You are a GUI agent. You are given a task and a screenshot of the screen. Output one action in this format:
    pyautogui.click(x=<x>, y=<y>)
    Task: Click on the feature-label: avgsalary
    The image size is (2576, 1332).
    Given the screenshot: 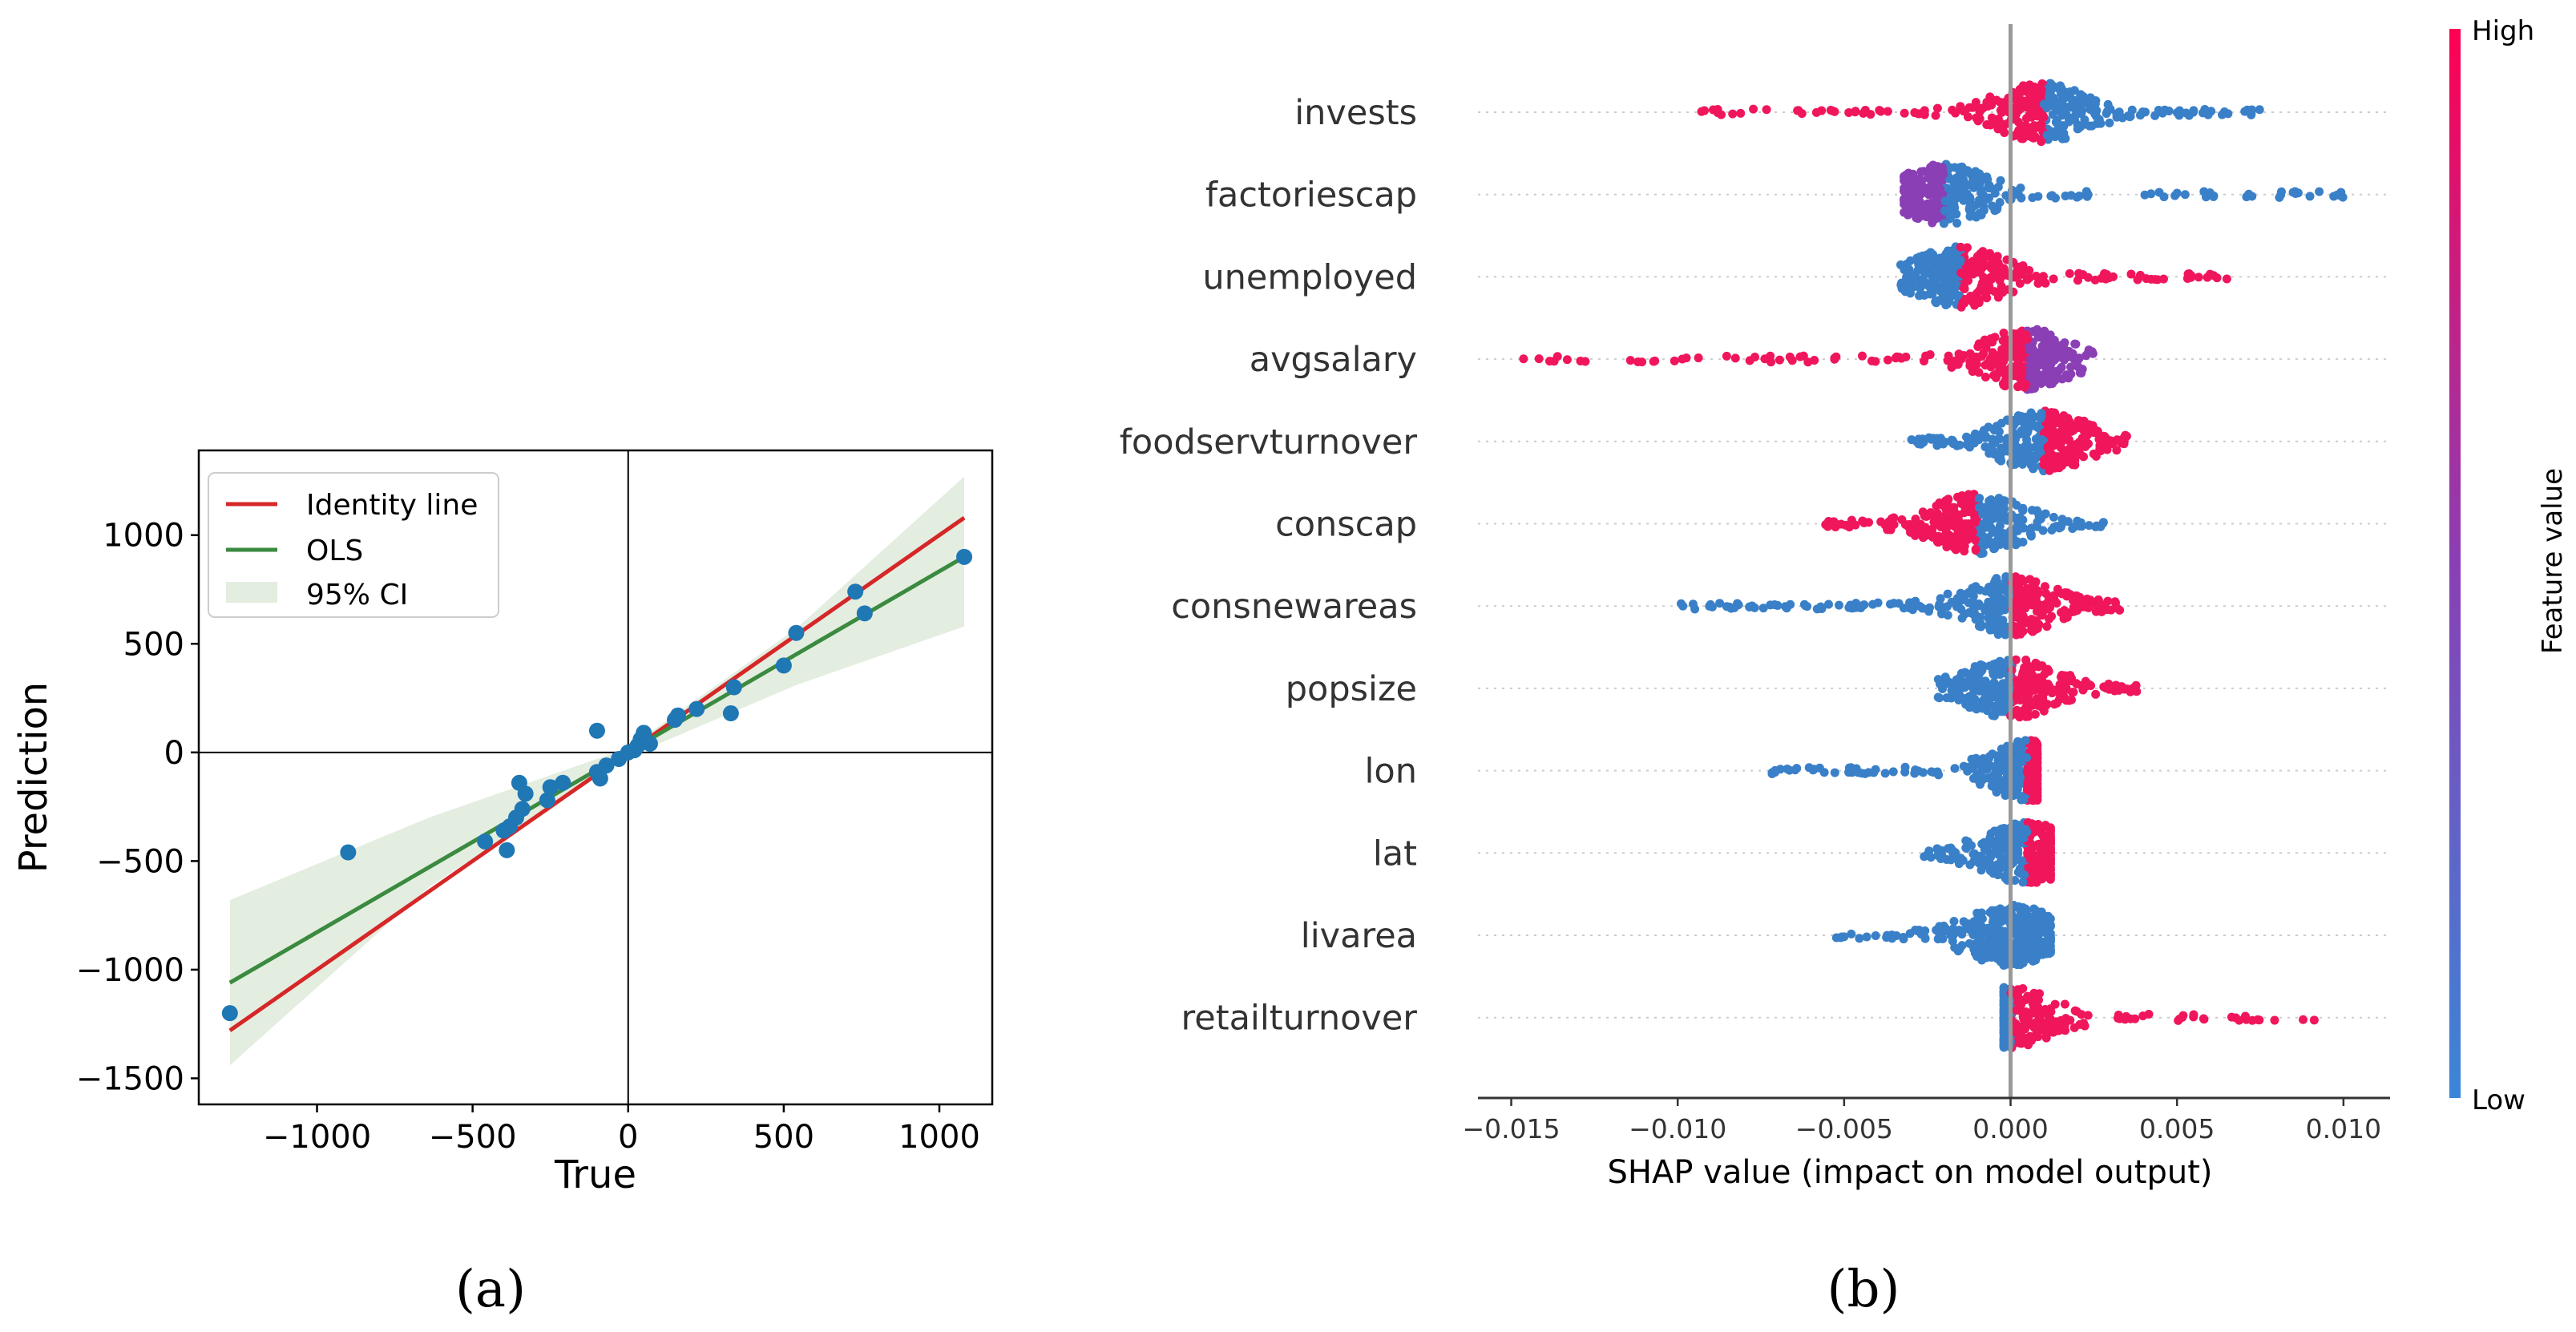 What is the action you would take?
    pyautogui.click(x=1334, y=360)
    